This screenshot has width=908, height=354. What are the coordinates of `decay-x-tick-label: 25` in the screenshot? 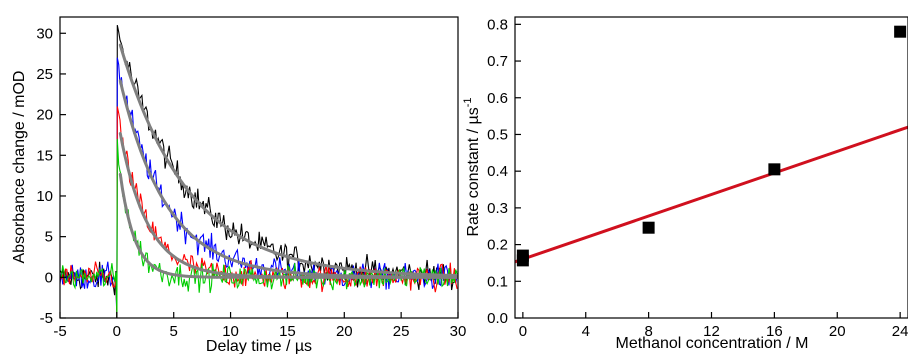 It's located at (401, 331).